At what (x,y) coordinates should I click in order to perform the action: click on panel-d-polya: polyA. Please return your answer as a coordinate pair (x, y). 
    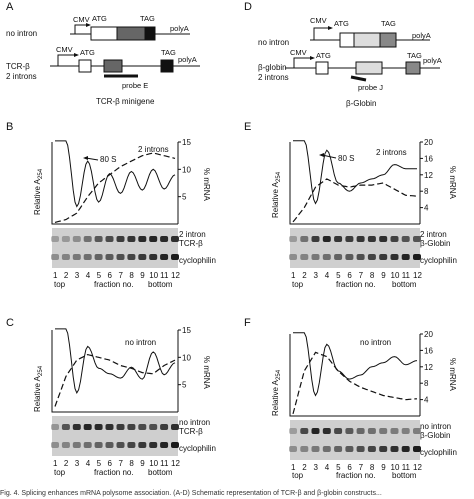
    Looking at the image, I should click on (421, 35).